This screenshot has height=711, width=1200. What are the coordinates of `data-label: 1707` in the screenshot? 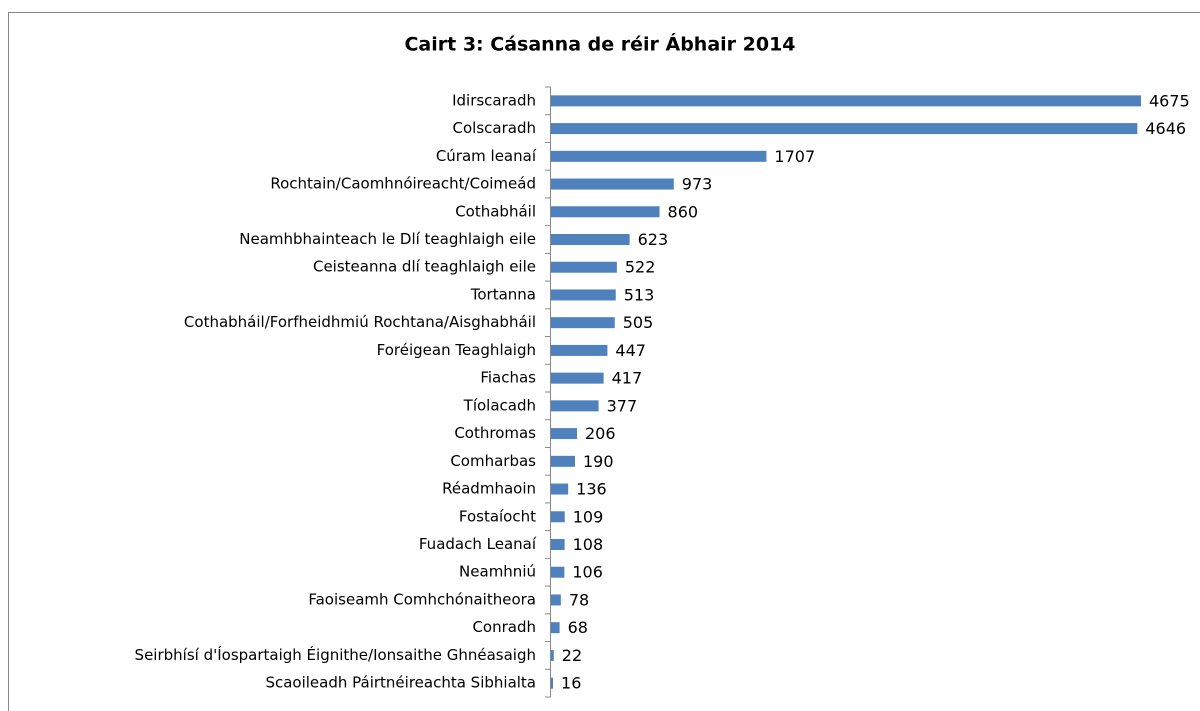 It's located at (794, 156).